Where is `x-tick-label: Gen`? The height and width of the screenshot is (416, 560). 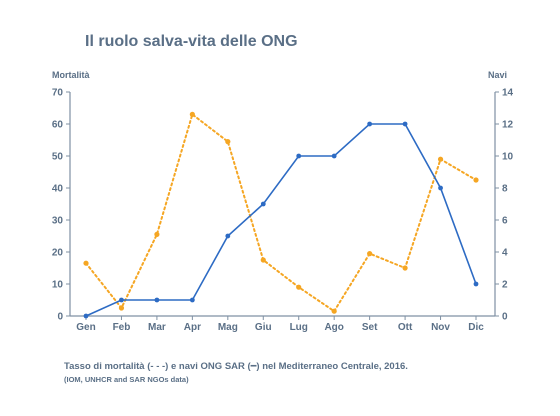
x-tick-label: Gen is located at coordinates (85, 327).